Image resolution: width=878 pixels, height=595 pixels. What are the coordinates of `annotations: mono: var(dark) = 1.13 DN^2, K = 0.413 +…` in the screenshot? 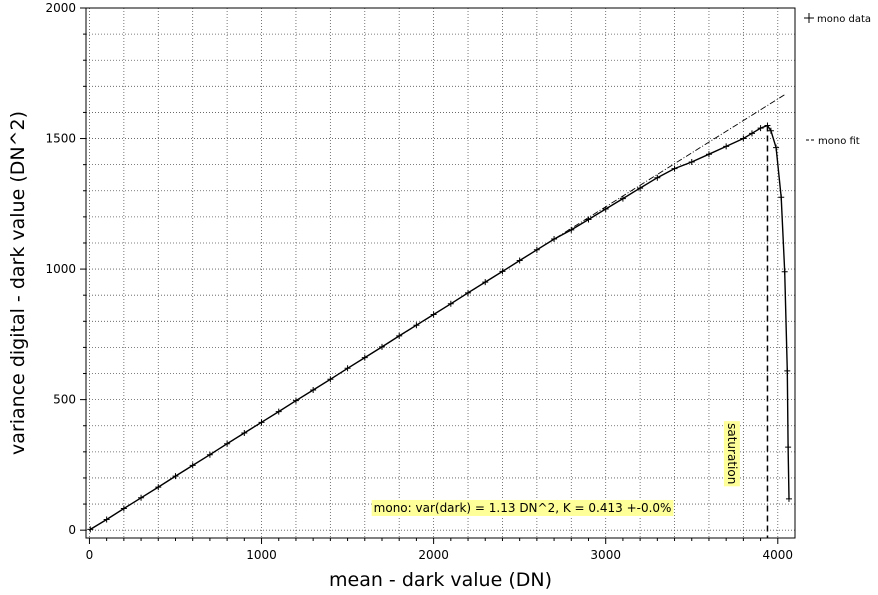 It's located at (555, 468).